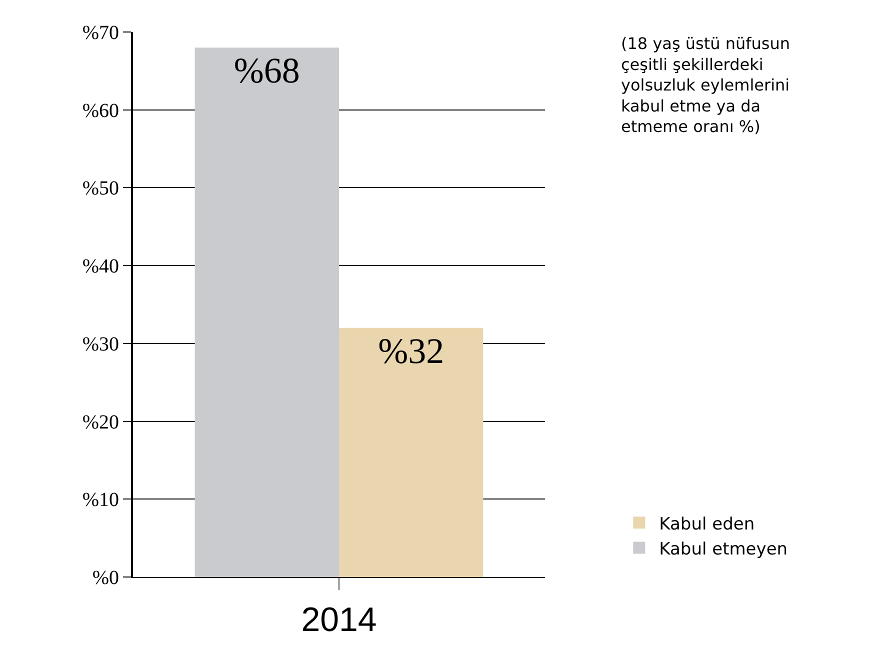  Describe the element at coordinates (100, 422) in the screenshot. I see `y-tick-label: %20` at that location.